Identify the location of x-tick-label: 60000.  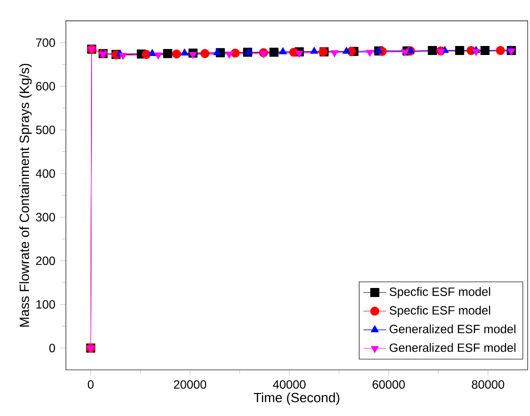
(388, 384).